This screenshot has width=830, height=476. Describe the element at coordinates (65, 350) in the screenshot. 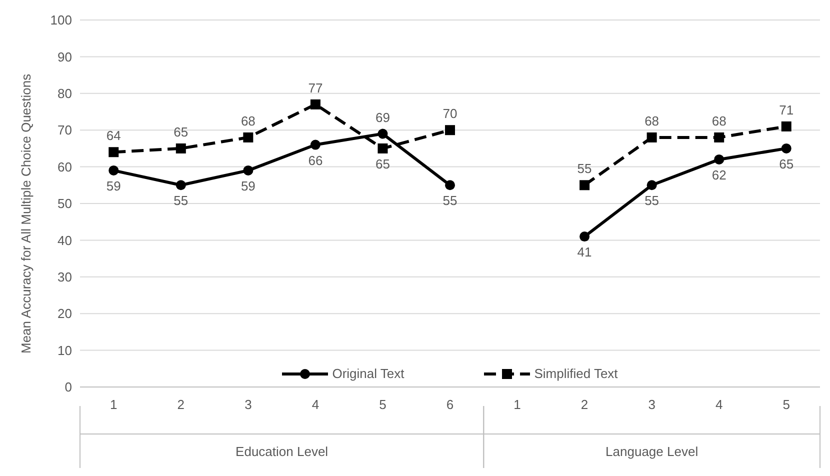

I see `y-tick-label: 10` at that location.